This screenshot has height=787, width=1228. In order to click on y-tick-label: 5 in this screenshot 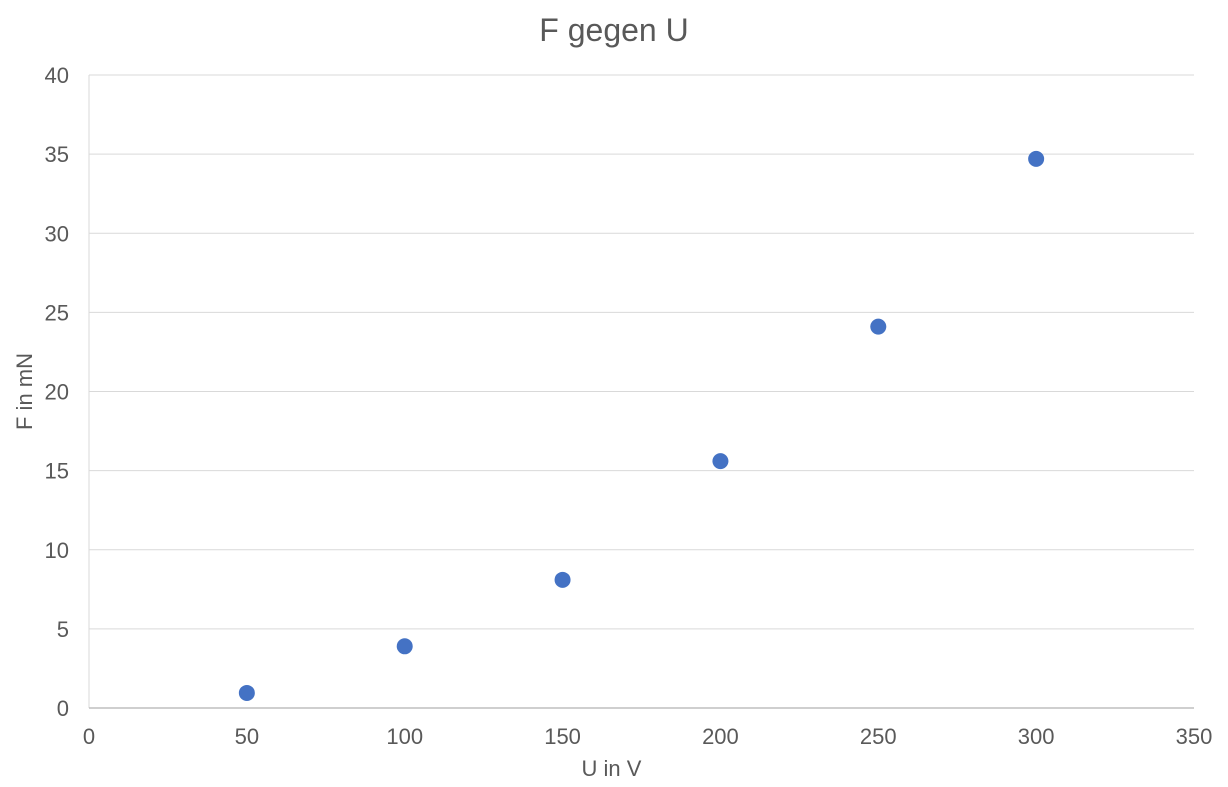, I will do `click(63, 629)`.